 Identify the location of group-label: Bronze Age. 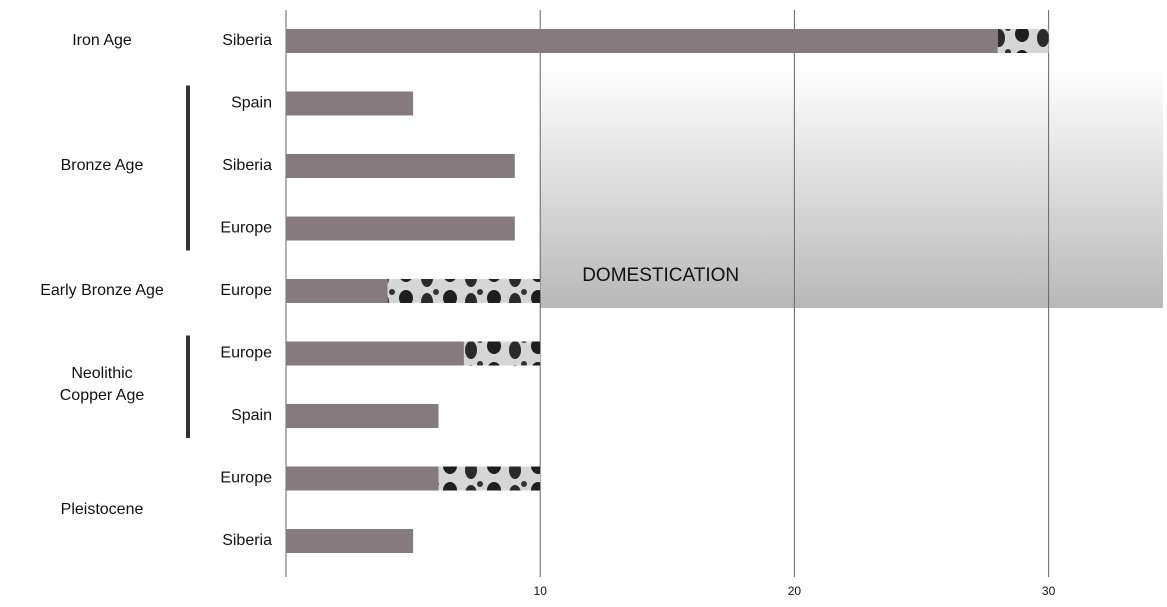
(102, 165).